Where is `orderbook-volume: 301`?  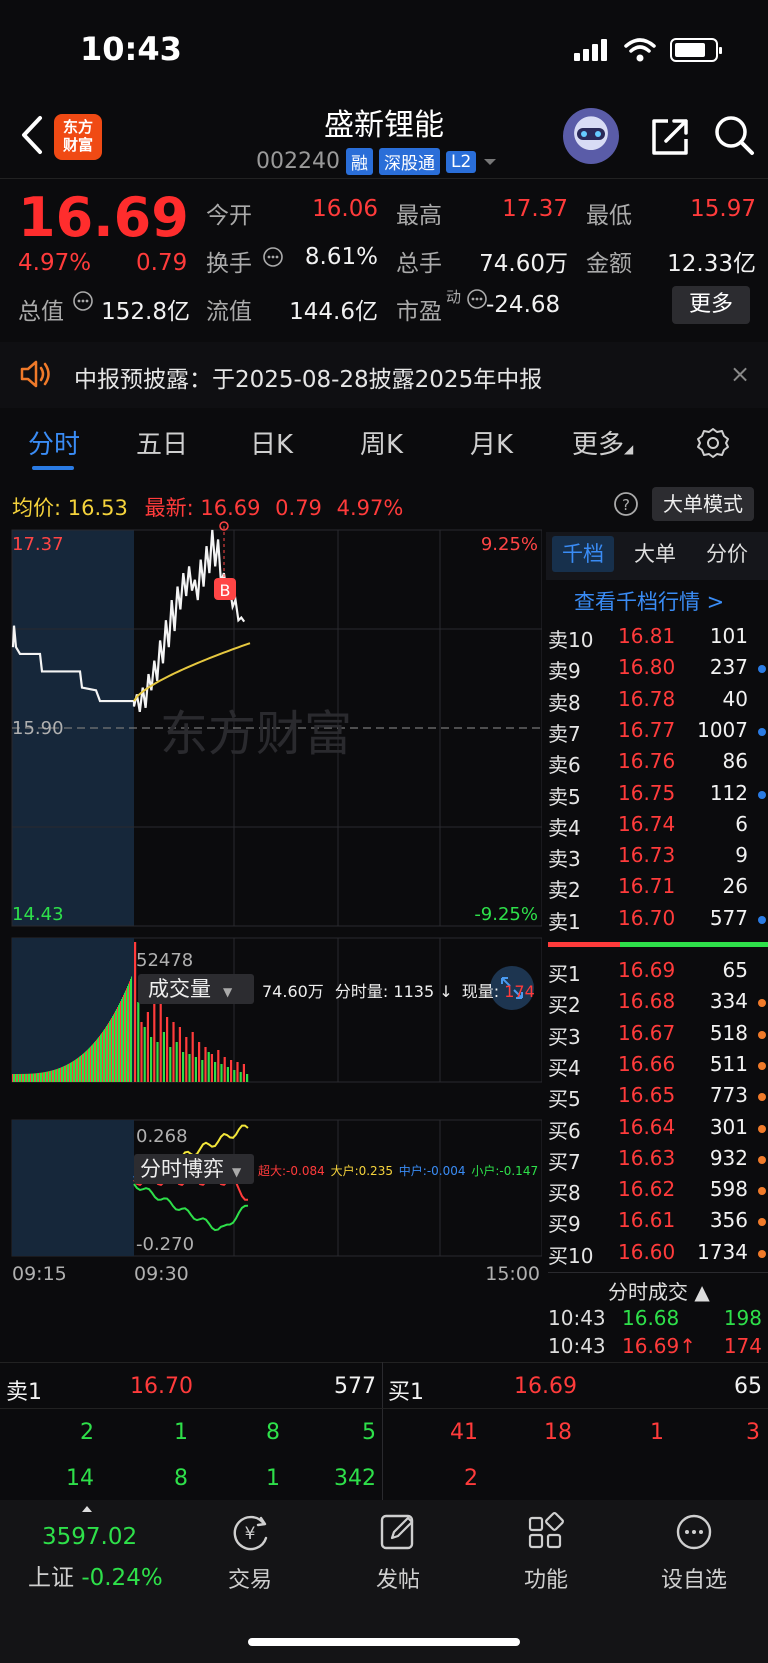
orderbook-volume: 301 is located at coordinates (728, 1126).